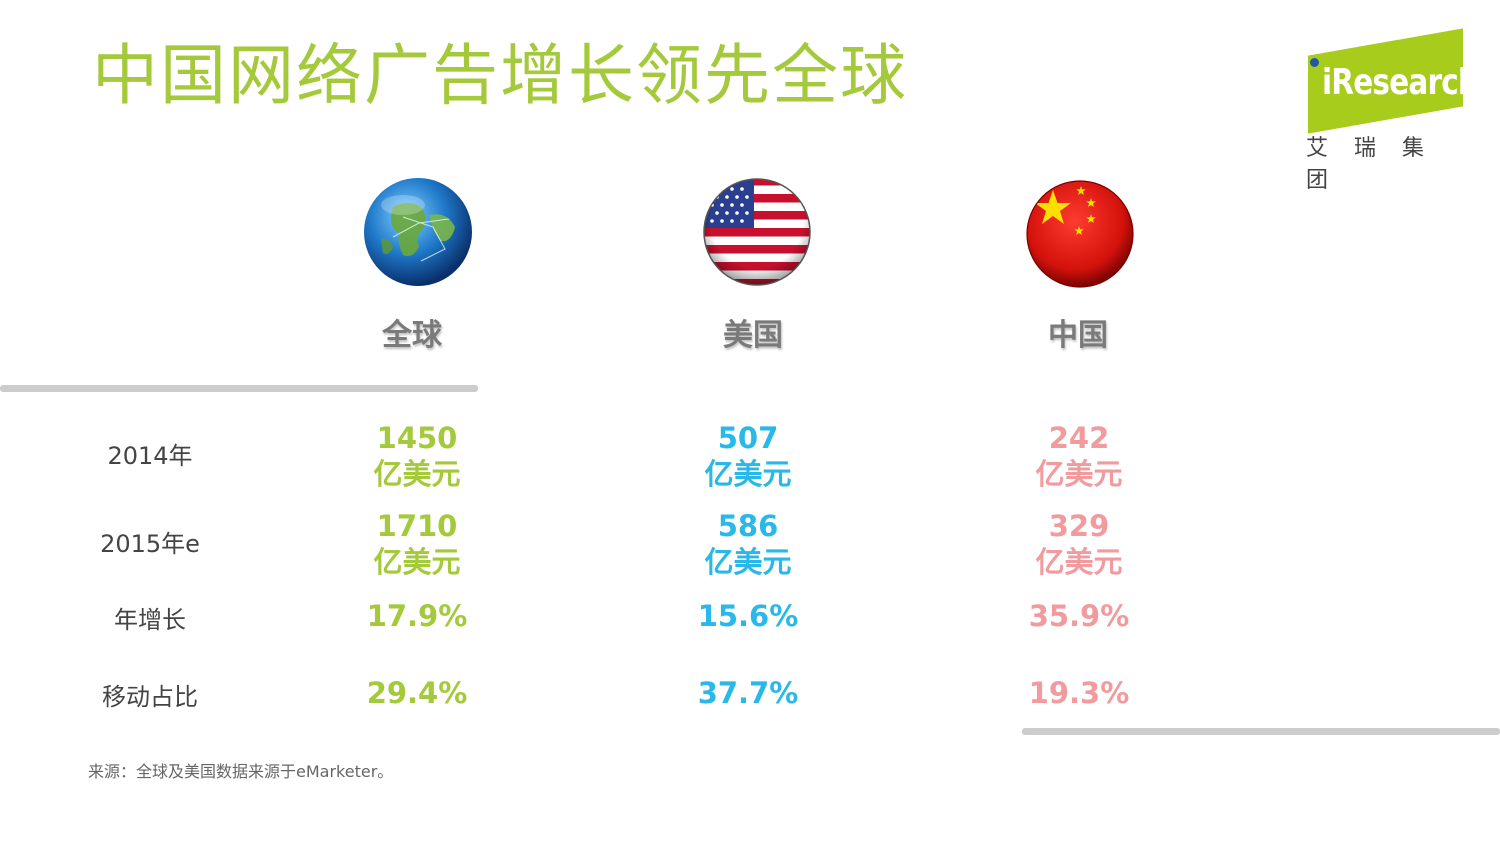 The image size is (1500, 844). Describe the element at coordinates (748, 456) in the screenshot. I see `value-2014-us: 507 亿美元` at that location.